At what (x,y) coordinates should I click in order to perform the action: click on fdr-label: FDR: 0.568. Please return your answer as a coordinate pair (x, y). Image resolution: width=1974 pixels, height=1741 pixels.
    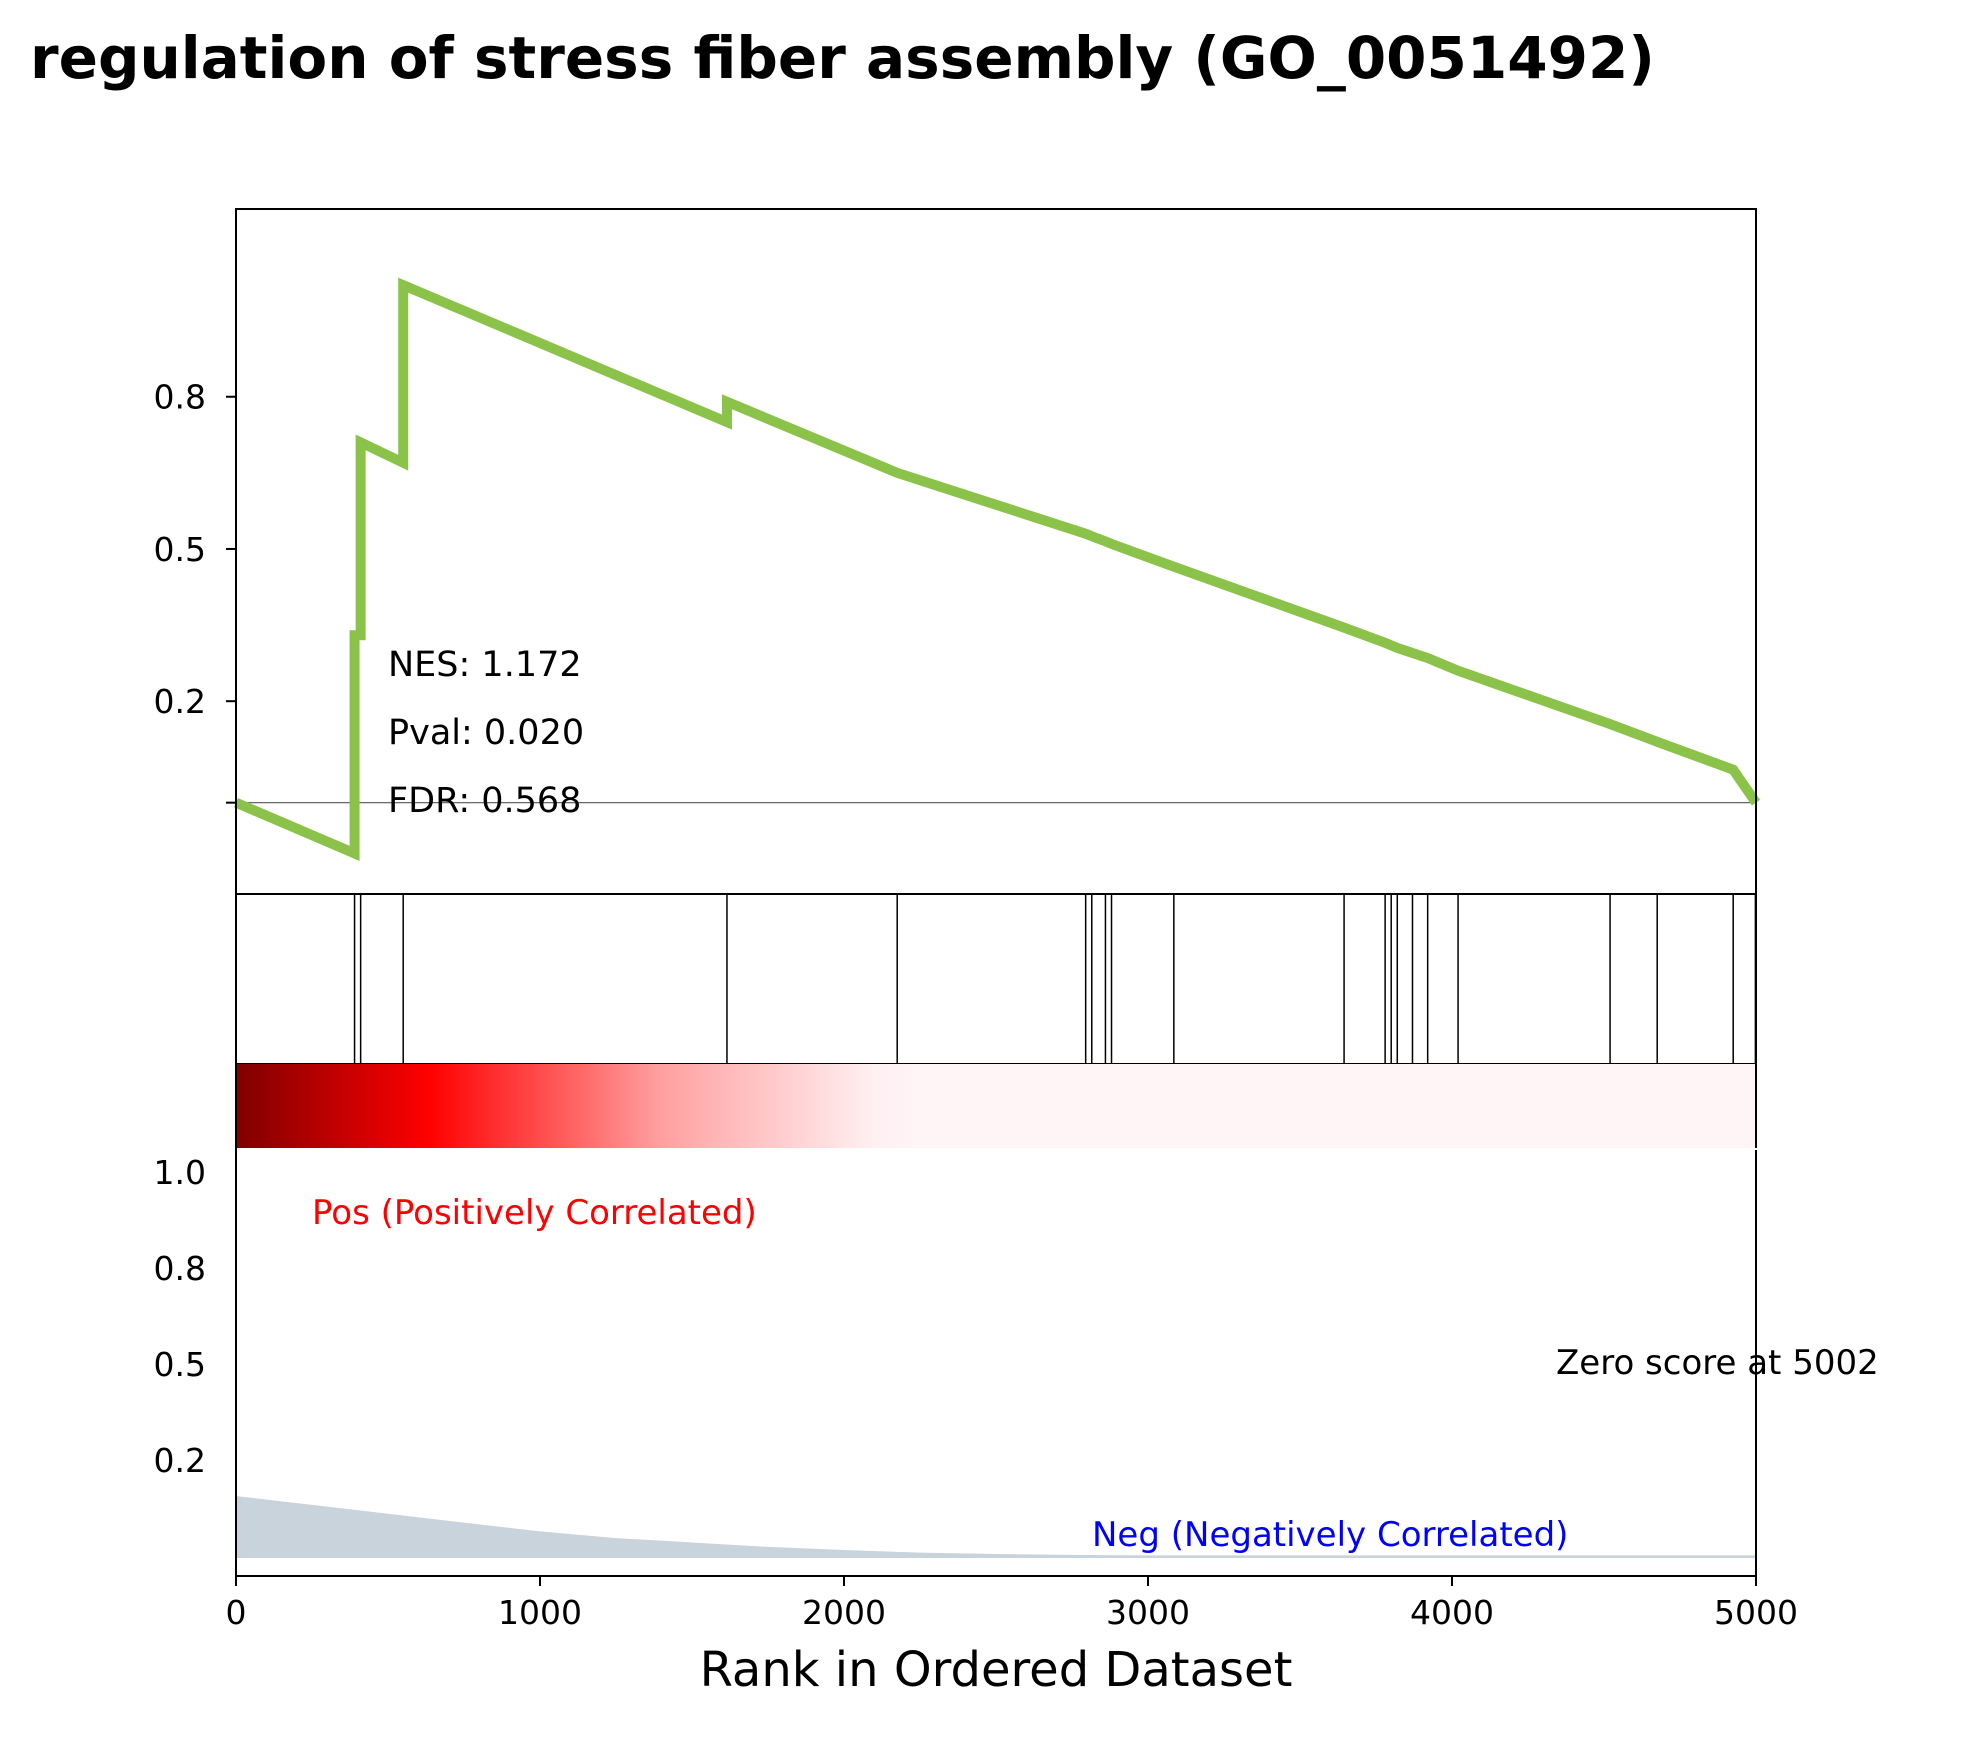
    Looking at the image, I should click on (484, 801).